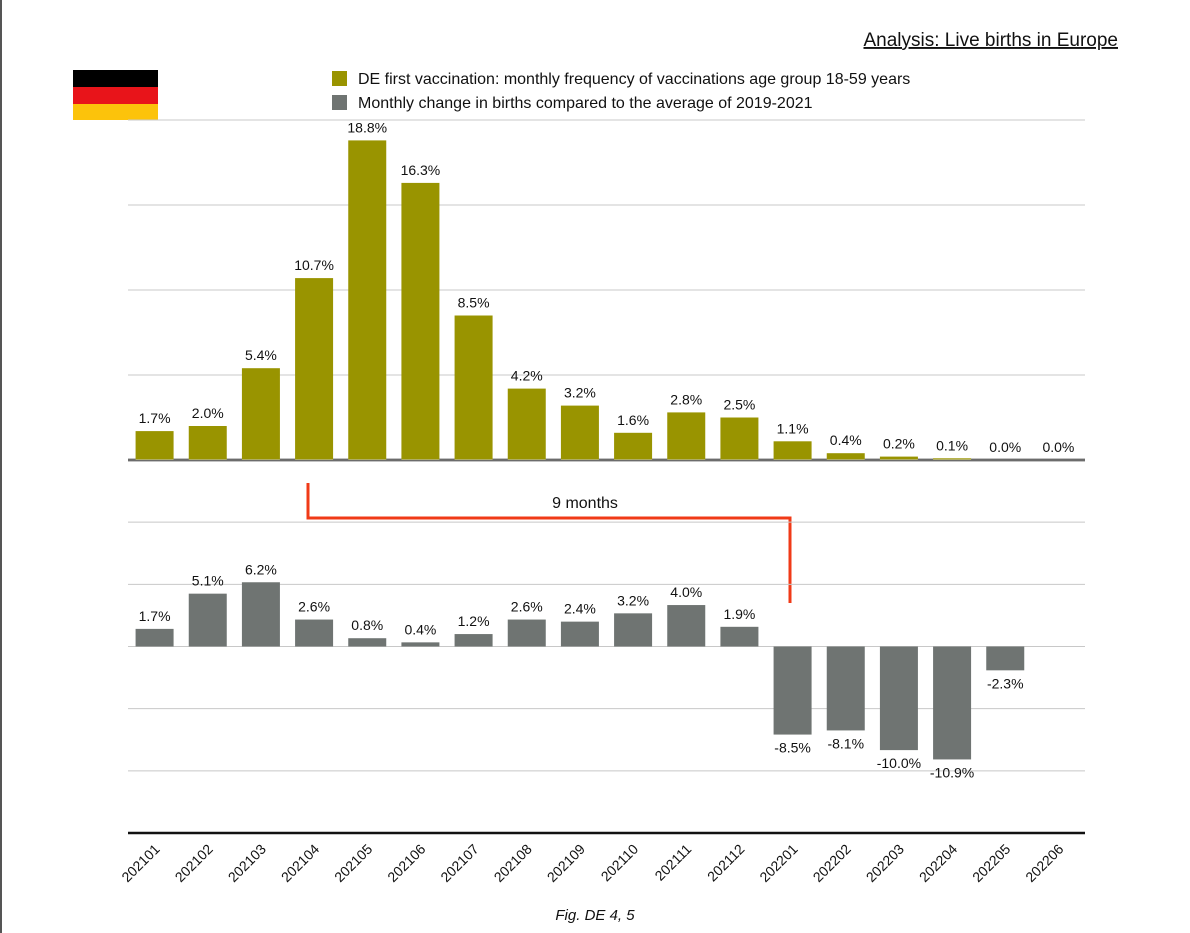 The height and width of the screenshot is (933, 1190). I want to click on data-label: -10.9%, so click(952, 772).